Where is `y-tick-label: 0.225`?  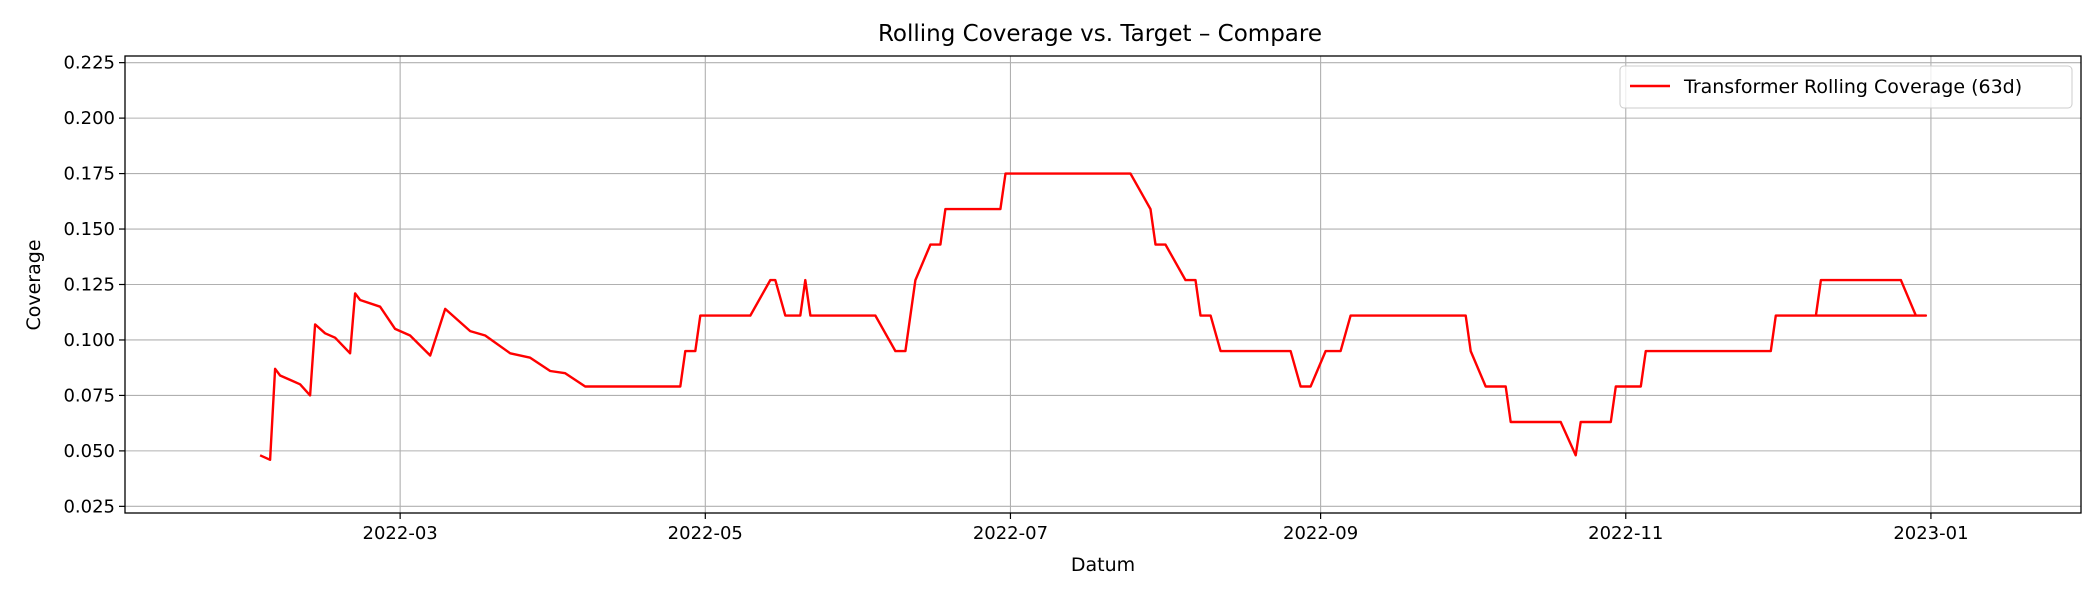
y-tick-label: 0.225 is located at coordinates (89, 63).